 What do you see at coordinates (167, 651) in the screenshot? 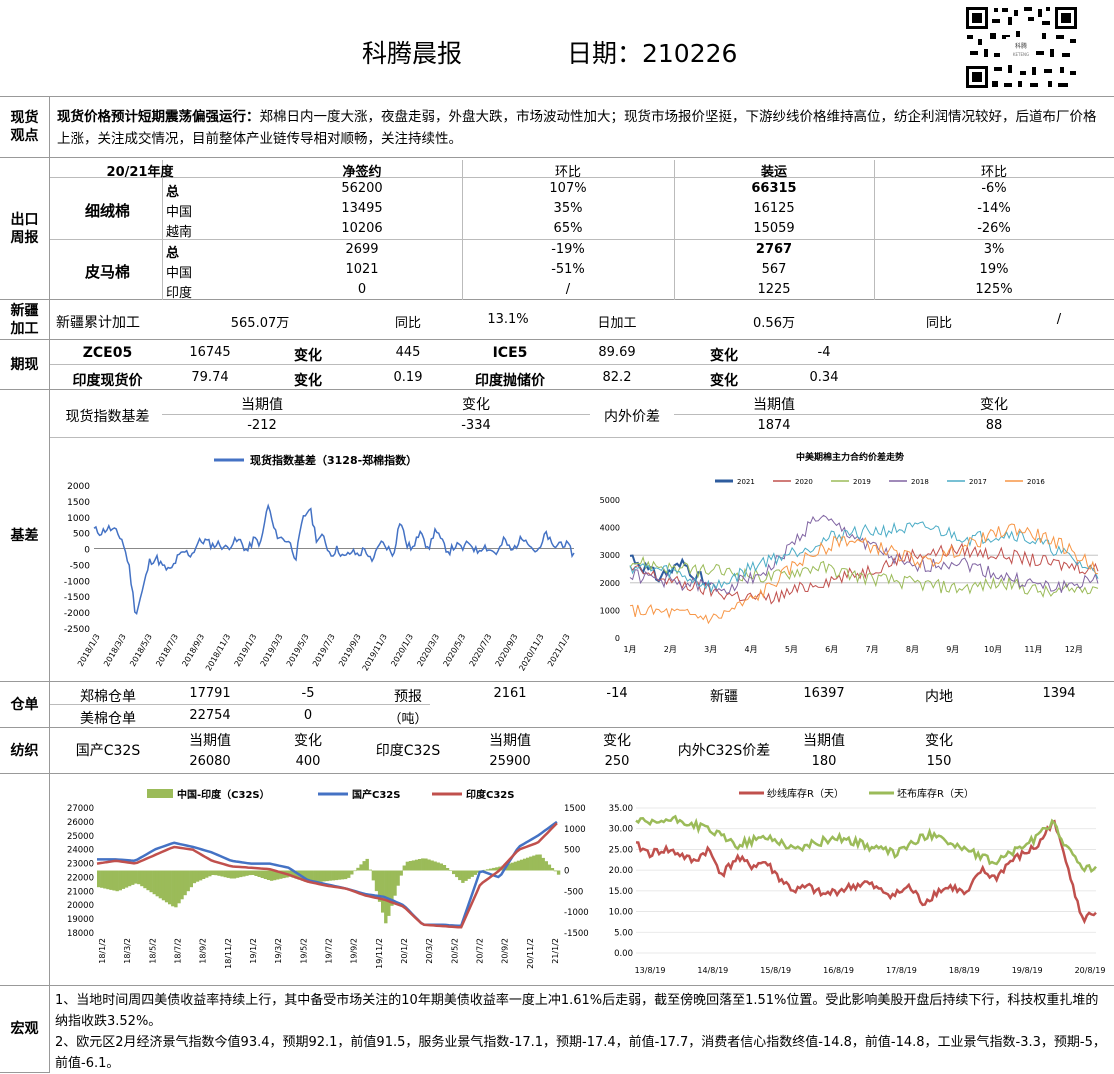
I see `x-tick-label: 2018/7/3` at bounding box center [167, 651].